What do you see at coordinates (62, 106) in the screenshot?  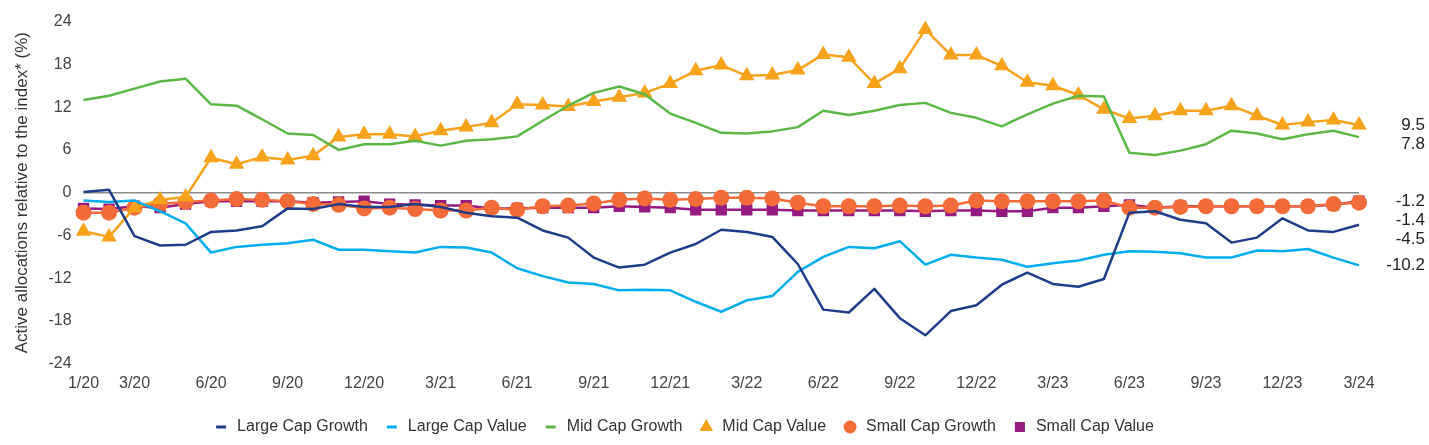 I see `y-tick-label: 12` at bounding box center [62, 106].